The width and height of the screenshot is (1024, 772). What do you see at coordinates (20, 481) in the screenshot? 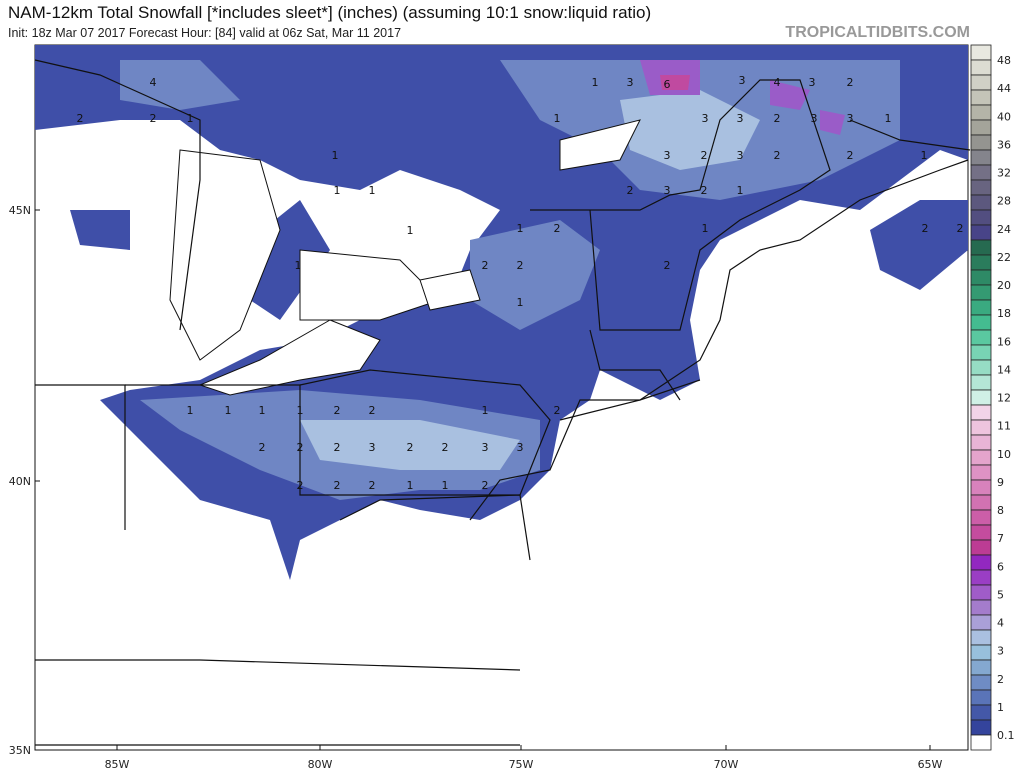
I see `latitude-label: 40N` at bounding box center [20, 481].